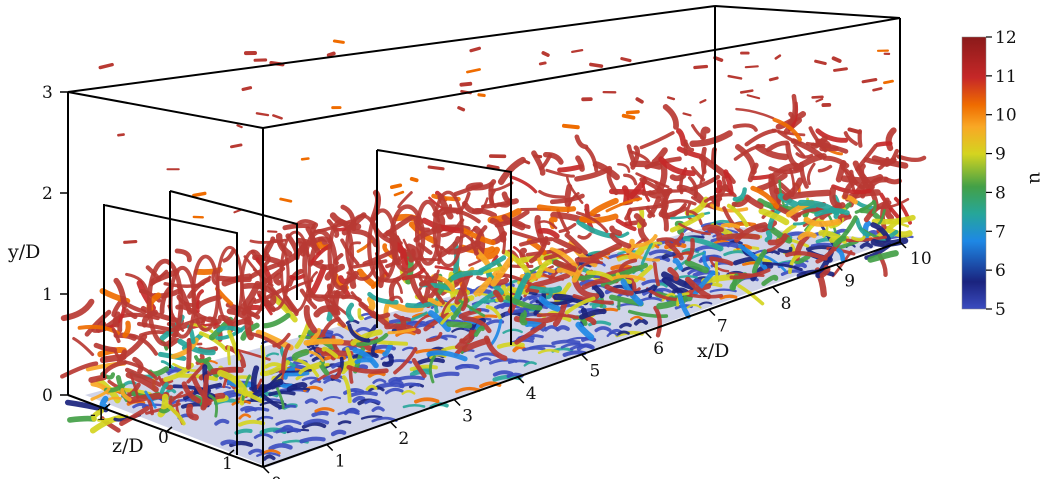 Image resolution: width=1042 pixels, height=479 pixels. Describe the element at coordinates (163, 438) in the screenshot. I see `z-tick-label: 0` at that location.